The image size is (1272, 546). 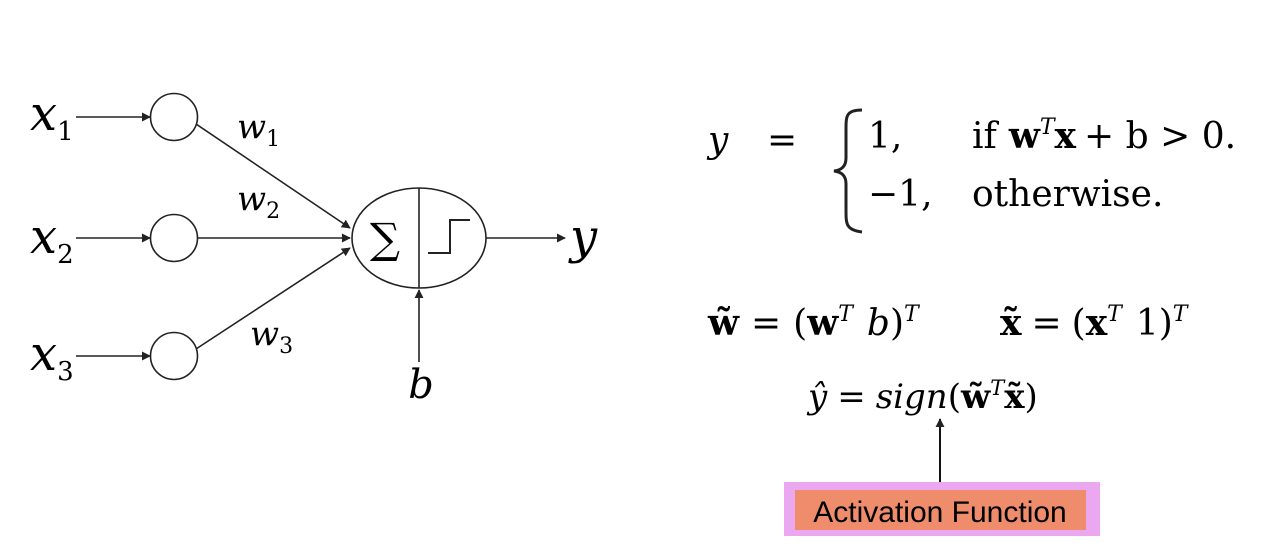 I want to click on activation-label-fill, so click(x=940, y=510).